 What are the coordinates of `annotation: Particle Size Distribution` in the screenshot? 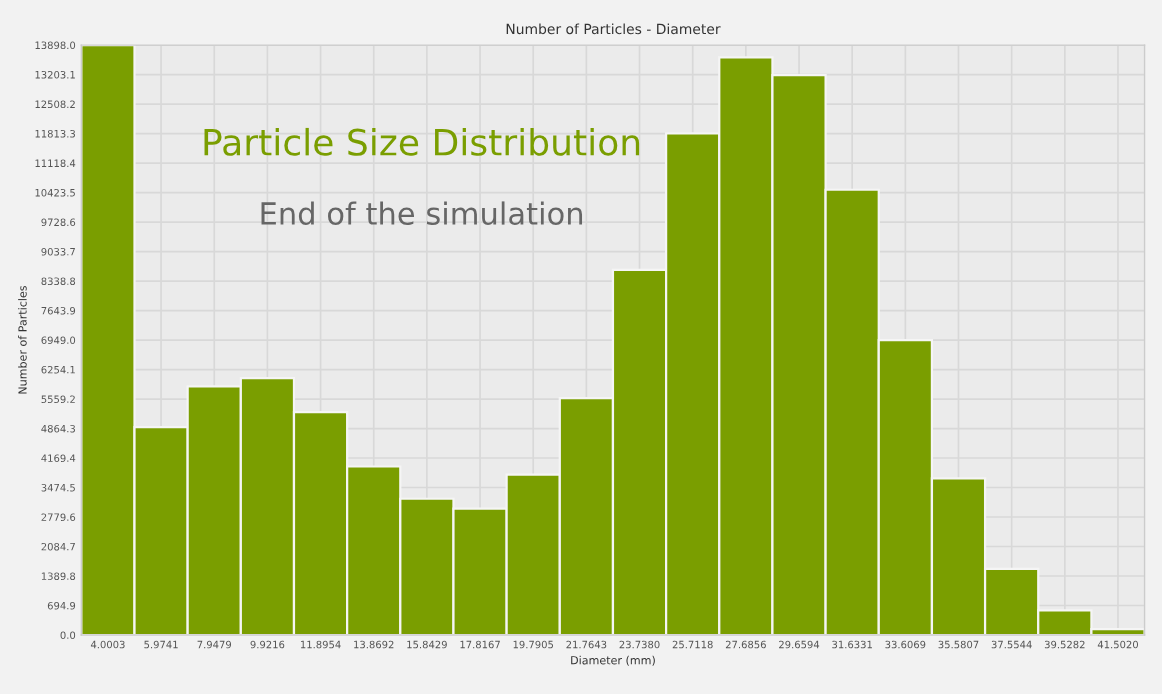 It's located at (422, 141).